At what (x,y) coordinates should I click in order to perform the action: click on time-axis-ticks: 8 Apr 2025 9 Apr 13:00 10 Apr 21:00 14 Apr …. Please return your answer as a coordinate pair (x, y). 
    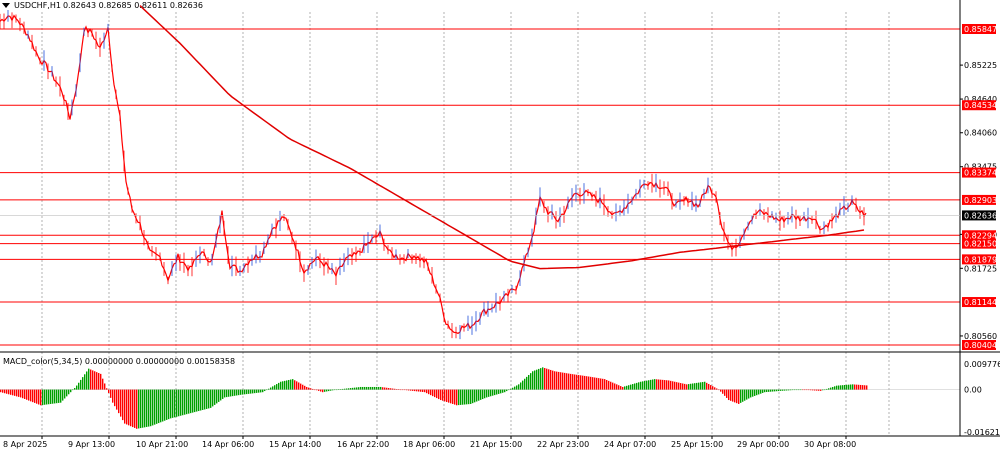
    Looking at the image, I should click on (429, 442).